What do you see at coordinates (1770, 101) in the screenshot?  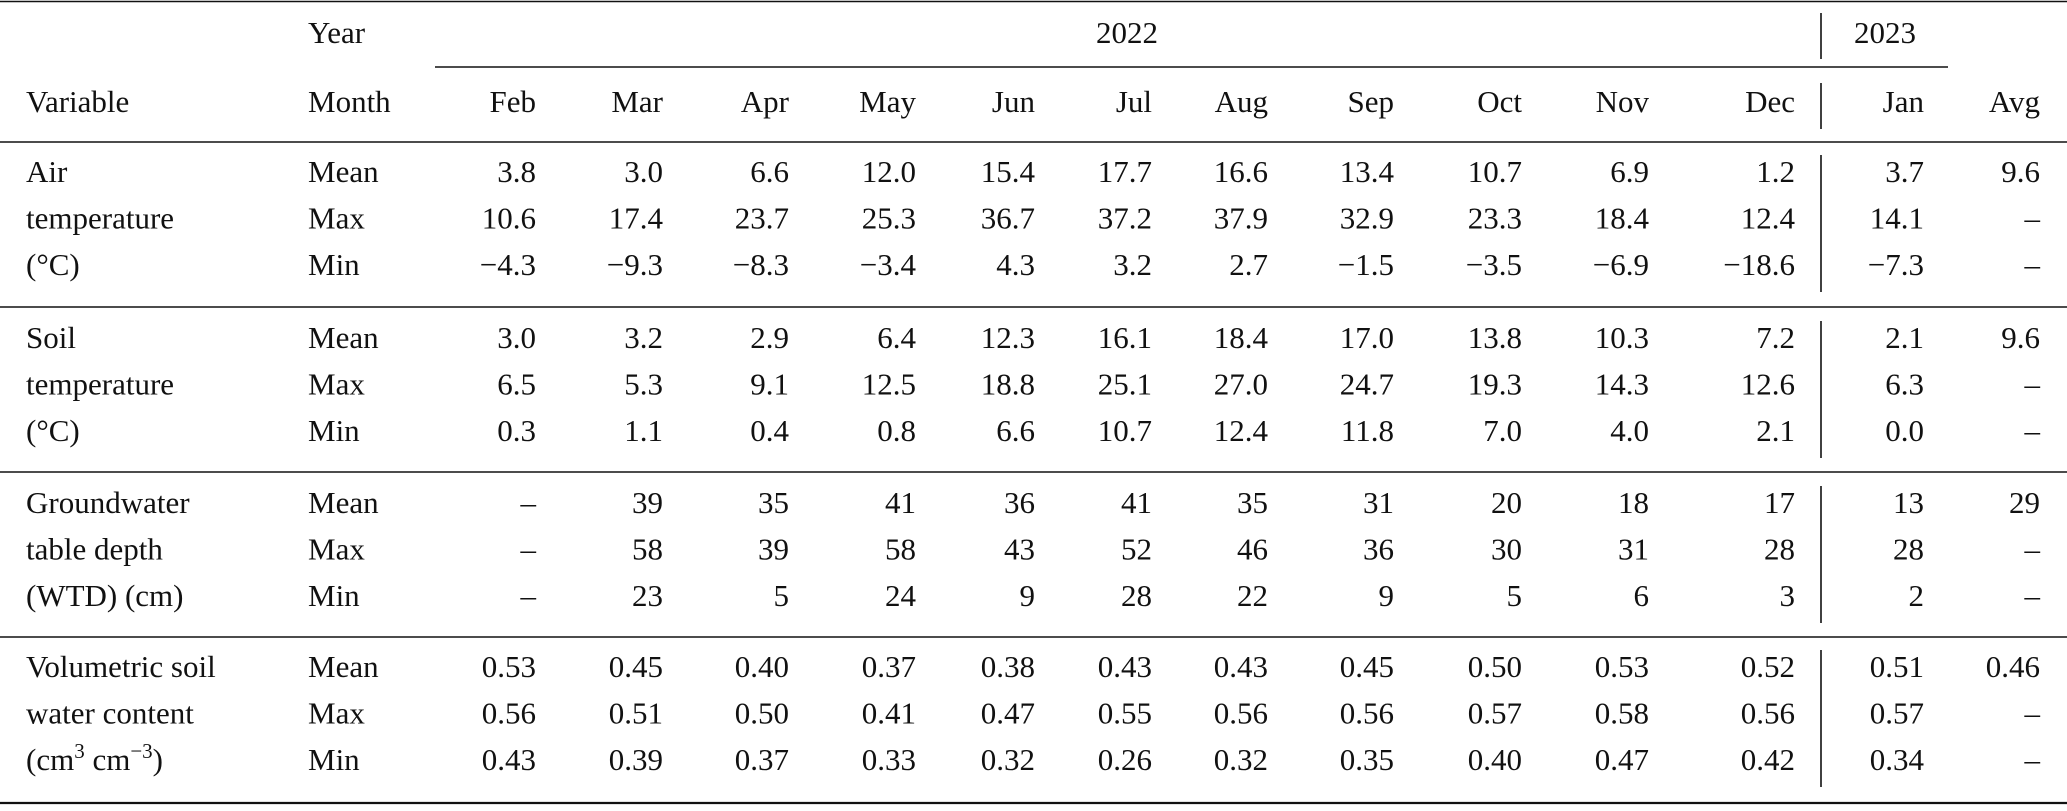 I see `month: Dec` at bounding box center [1770, 101].